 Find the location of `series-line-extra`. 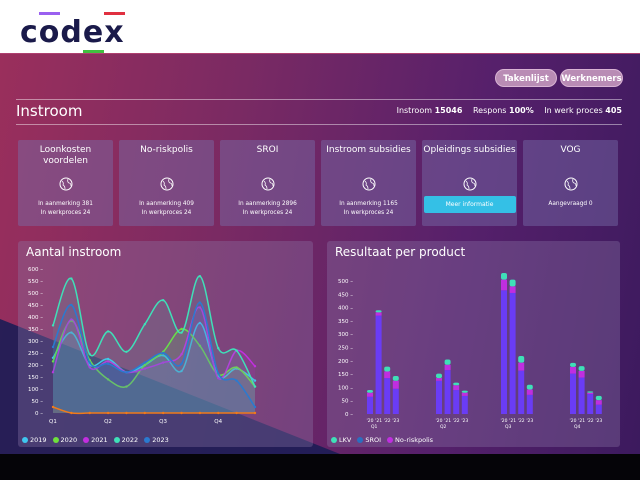

series-line-extra is located at coordinates (153, 410).